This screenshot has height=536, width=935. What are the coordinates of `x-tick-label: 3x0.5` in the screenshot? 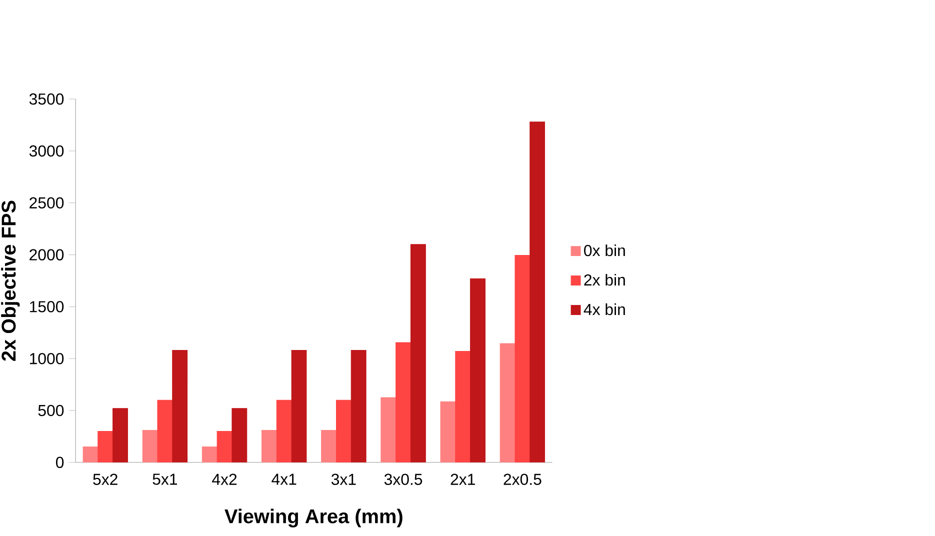 It's located at (403, 479).